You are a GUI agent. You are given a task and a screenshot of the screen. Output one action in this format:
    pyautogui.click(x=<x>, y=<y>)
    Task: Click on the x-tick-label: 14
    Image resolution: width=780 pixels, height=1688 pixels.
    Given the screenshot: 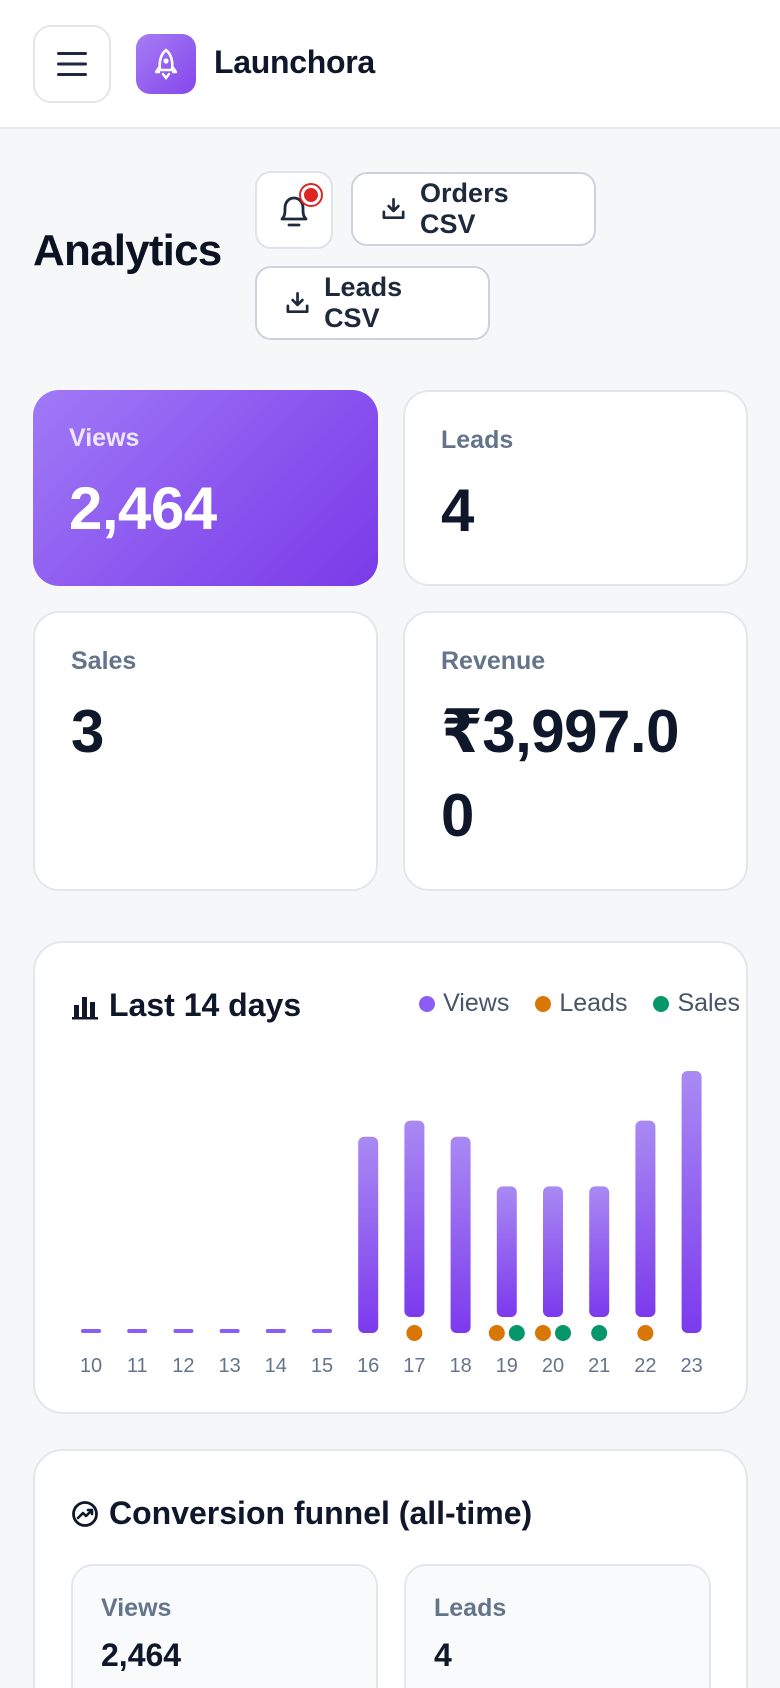 What is the action you would take?
    pyautogui.click(x=276, y=1366)
    